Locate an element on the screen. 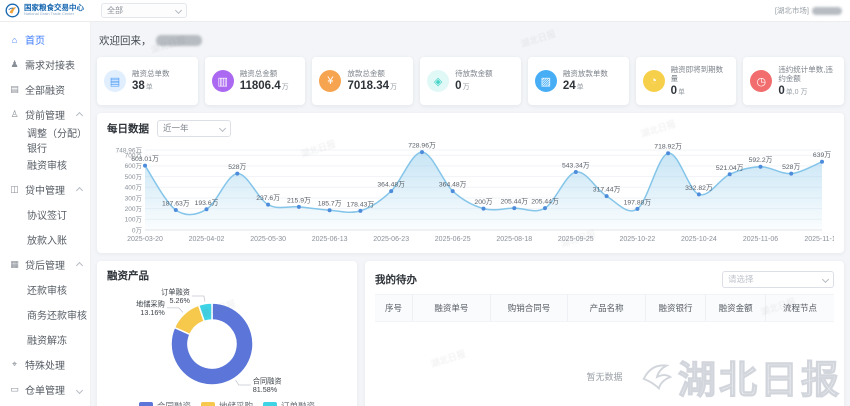 Image resolution: width=850 pixels, height=406 pixels. stat-card-value: 11806.4万 is located at coordinates (264, 86).